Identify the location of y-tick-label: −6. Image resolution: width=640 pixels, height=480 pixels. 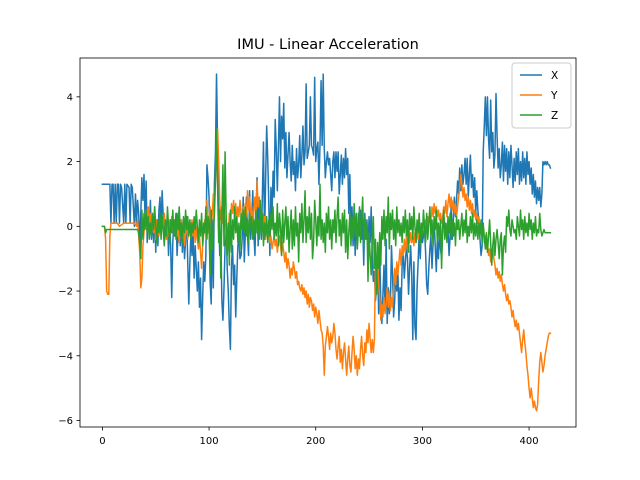
(65, 421).